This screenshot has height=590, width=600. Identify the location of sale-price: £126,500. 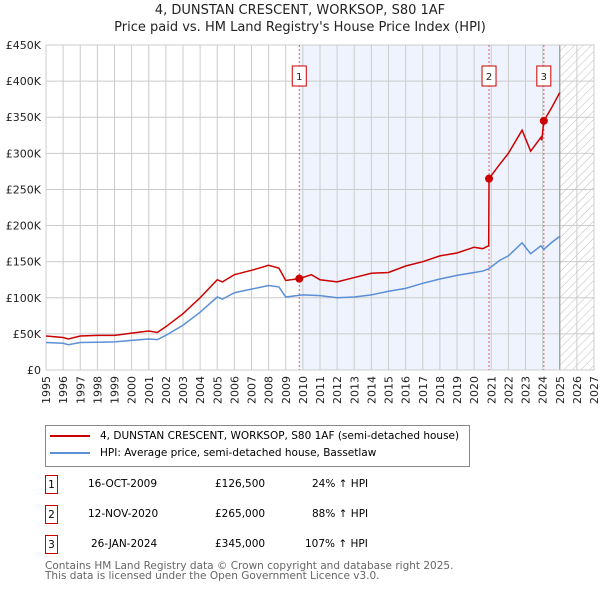
(240, 484).